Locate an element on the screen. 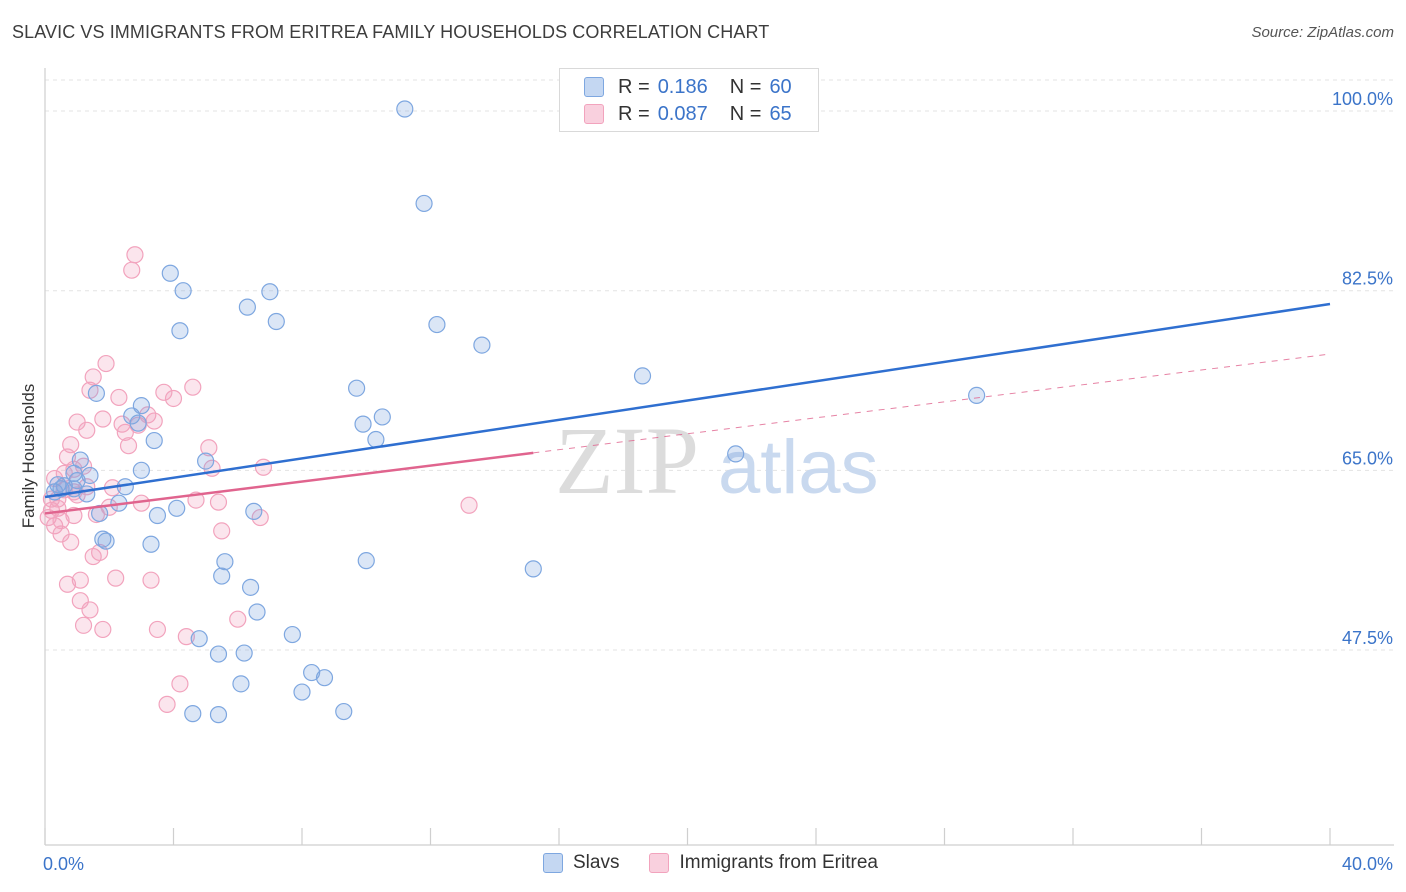 This screenshot has width=1406, height=892. n-value: 60 is located at coordinates (780, 86).